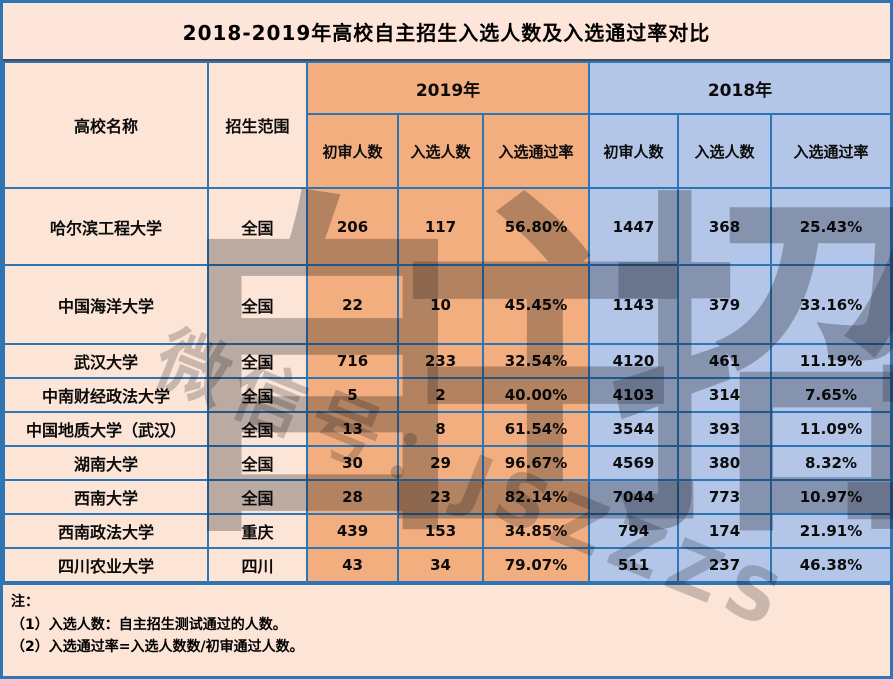  Describe the element at coordinates (352, 395) in the screenshot. I see `value-cell: 5` at that location.